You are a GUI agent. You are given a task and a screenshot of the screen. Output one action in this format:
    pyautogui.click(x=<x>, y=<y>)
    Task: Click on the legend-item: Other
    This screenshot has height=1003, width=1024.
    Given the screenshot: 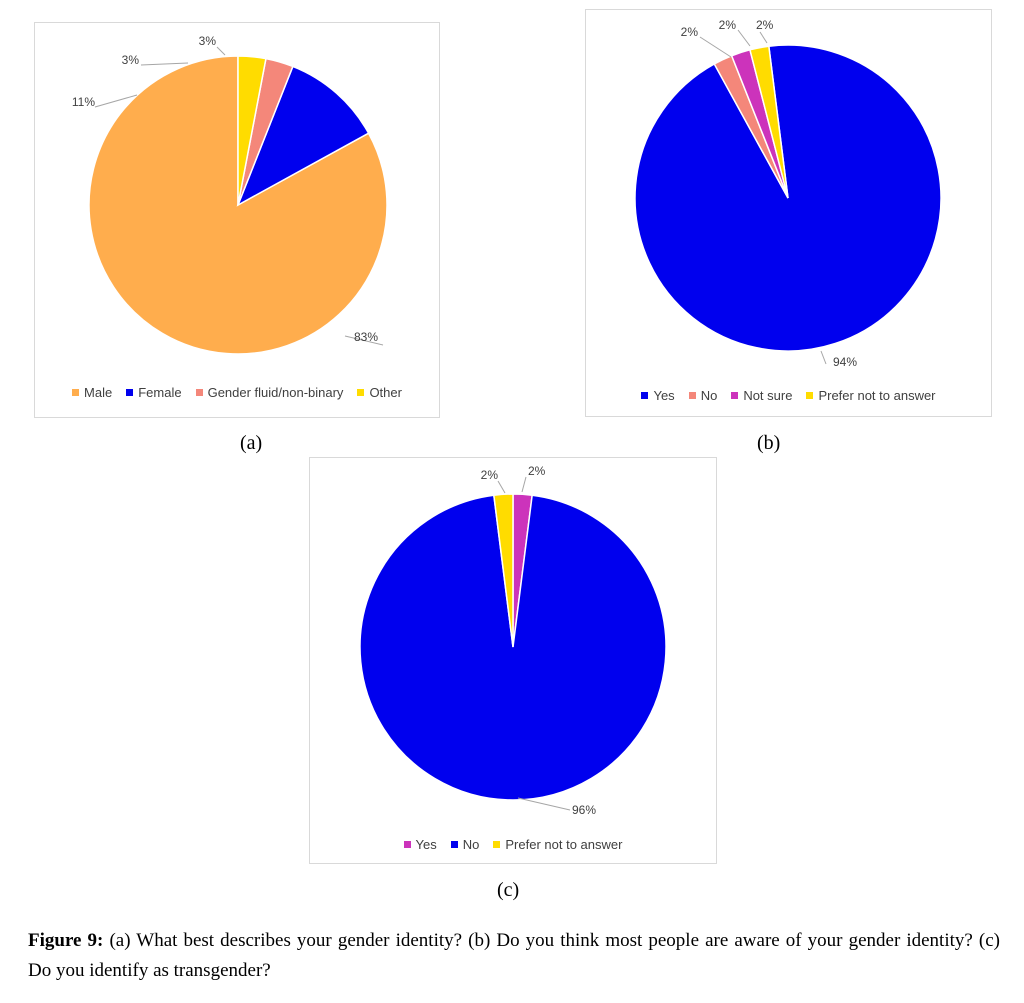 What is the action you would take?
    pyautogui.click(x=379, y=392)
    